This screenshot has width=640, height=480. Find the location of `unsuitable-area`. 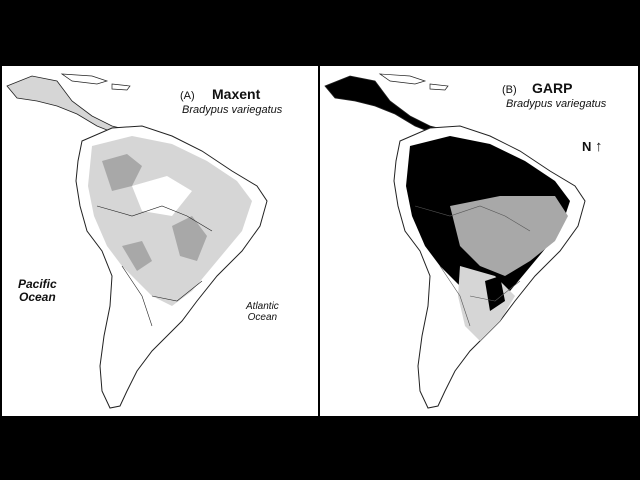

unsuitable-area is located at coordinates (162, 196).